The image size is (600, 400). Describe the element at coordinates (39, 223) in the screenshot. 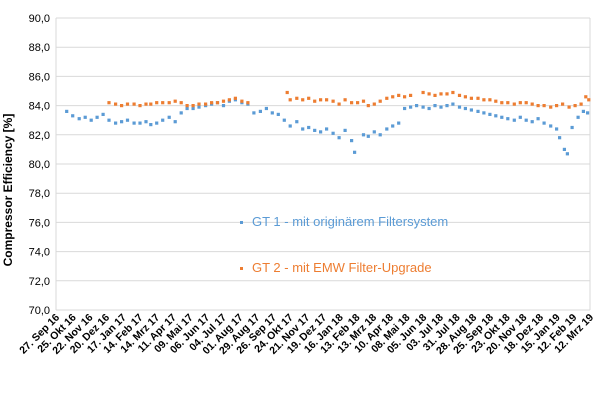

I see `y-tick-label: 76,0` at that location.